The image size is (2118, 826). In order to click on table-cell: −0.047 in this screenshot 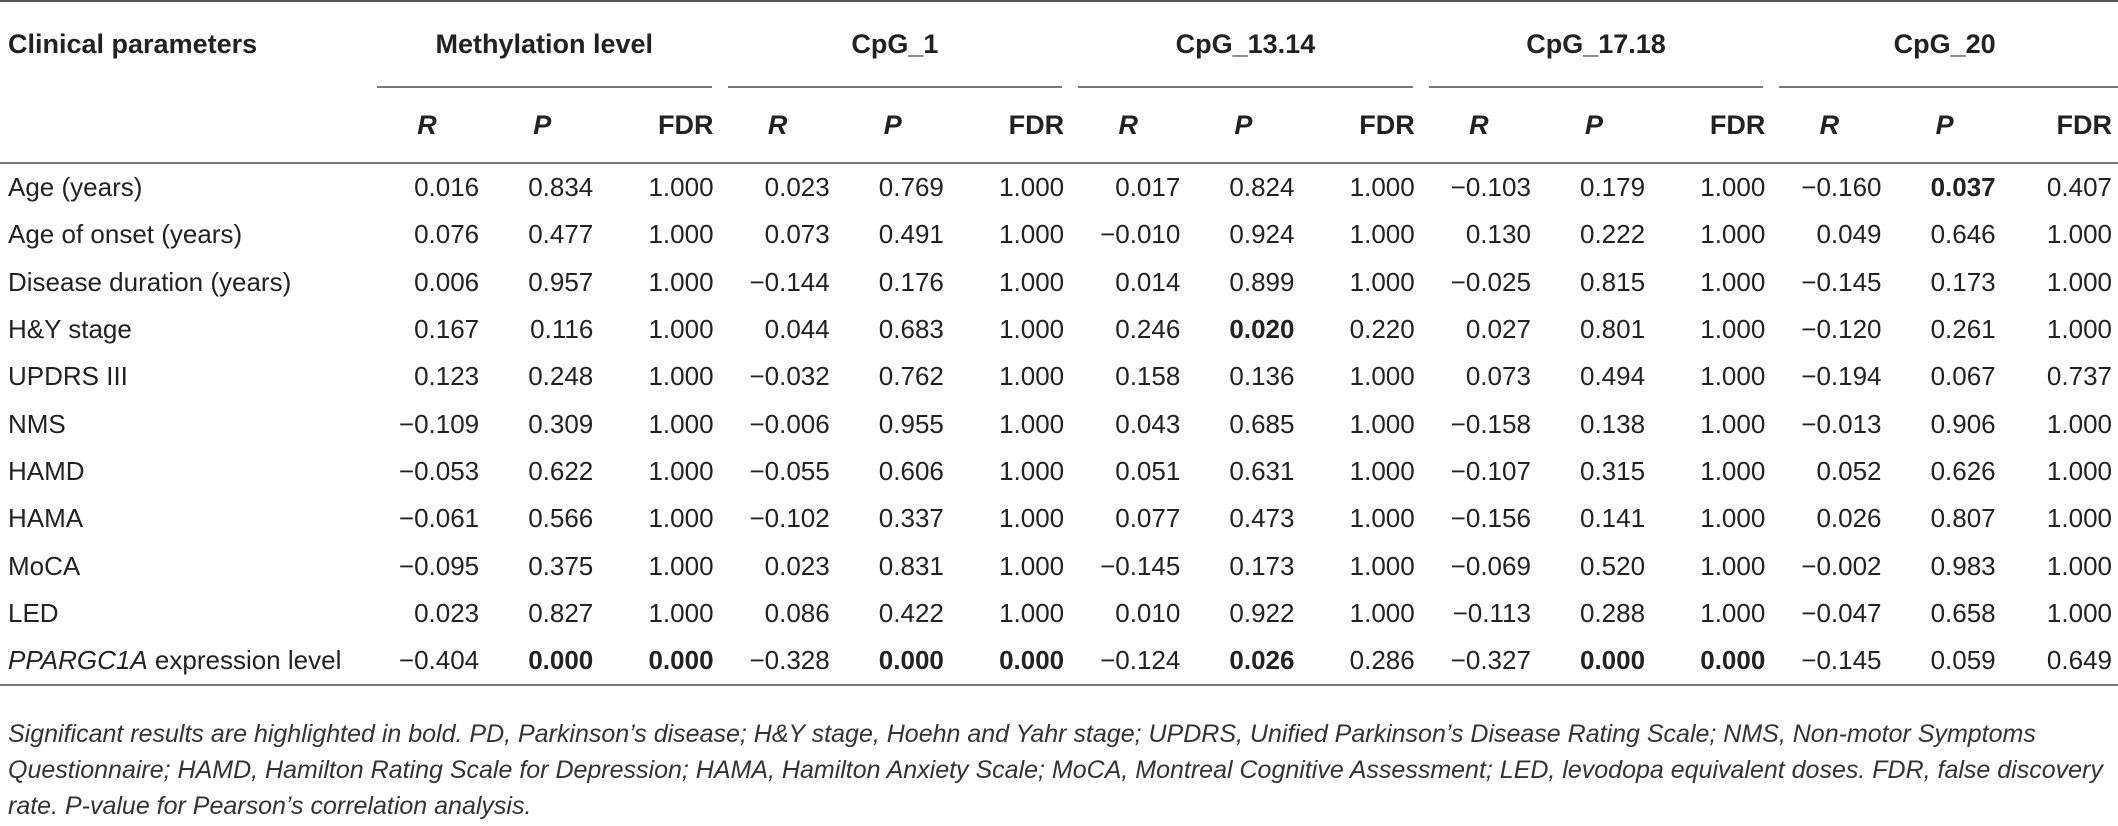, I will do `click(1841, 612)`.